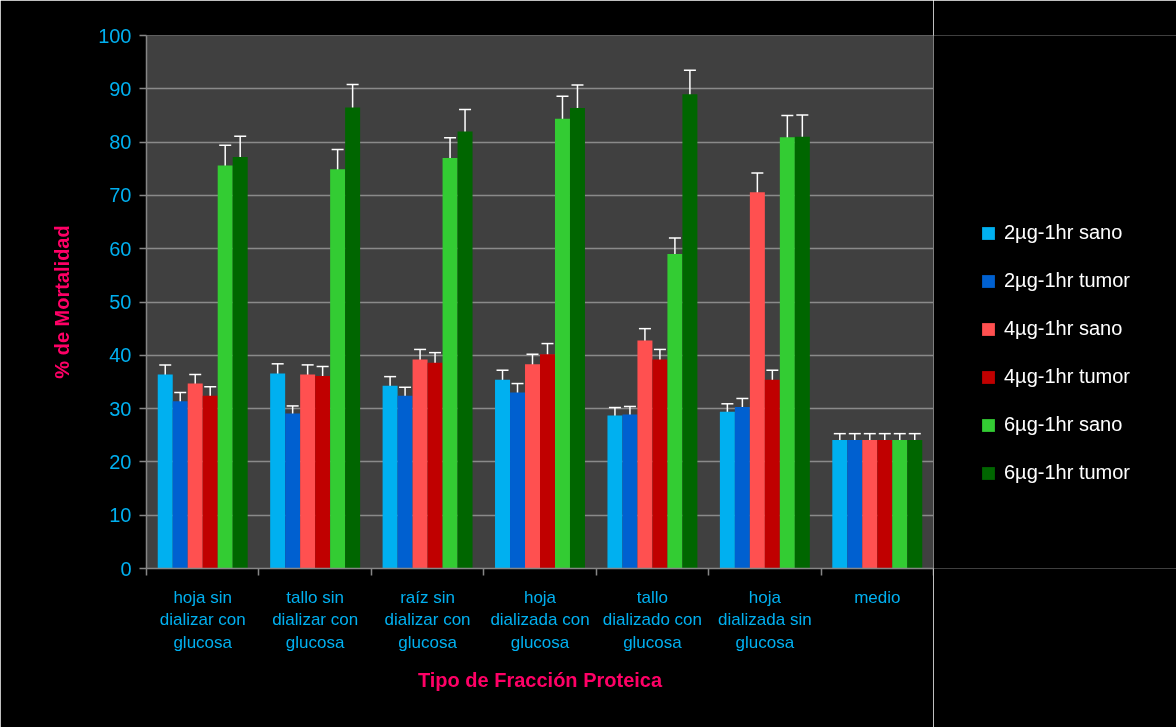  Describe the element at coordinates (315, 620) in the screenshot. I see `x-tick-label: tallo sin dializar con glucosa` at that location.